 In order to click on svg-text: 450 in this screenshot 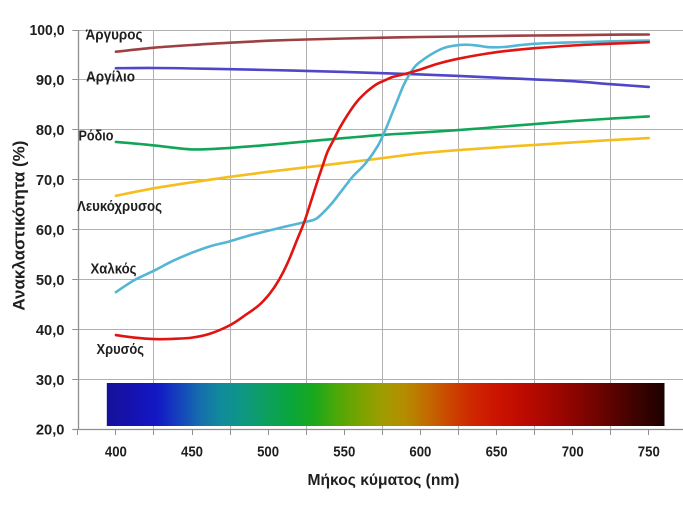, I will do `click(192, 452)`.